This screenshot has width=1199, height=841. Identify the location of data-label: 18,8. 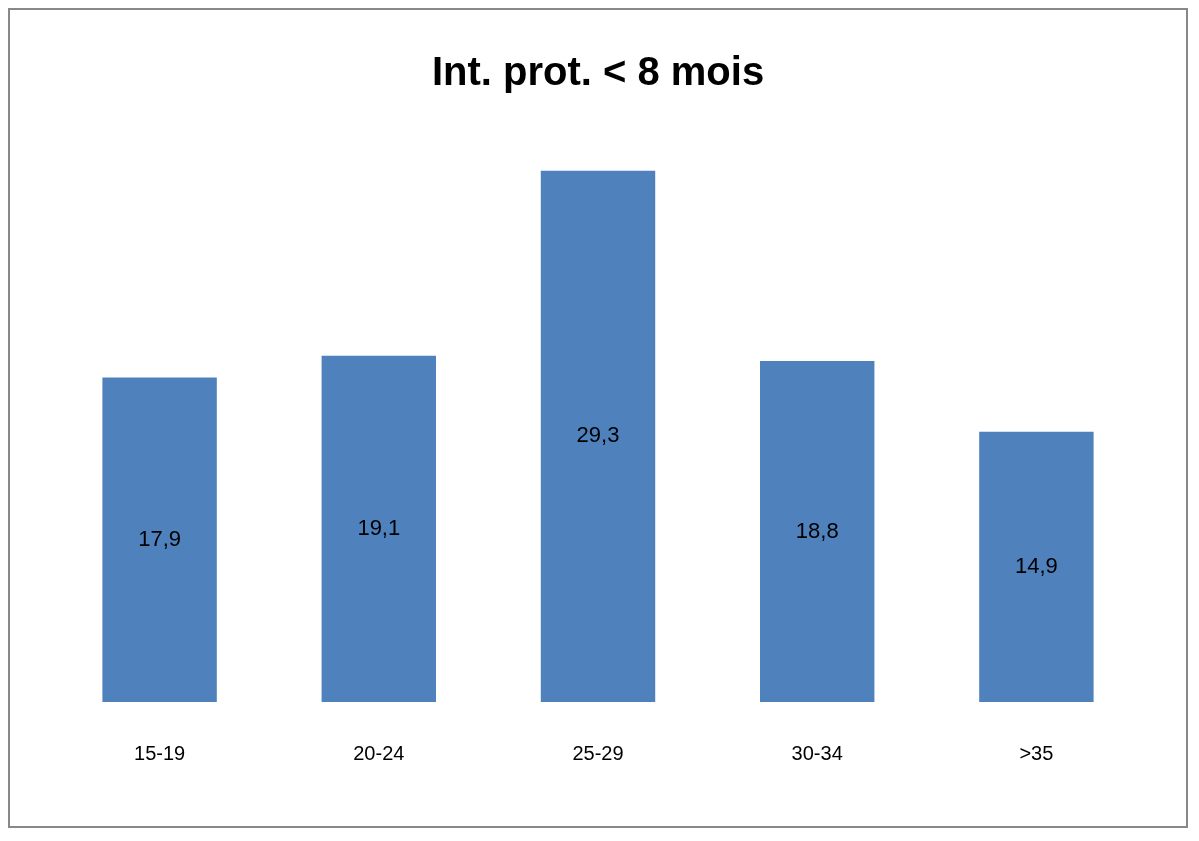
(817, 530).